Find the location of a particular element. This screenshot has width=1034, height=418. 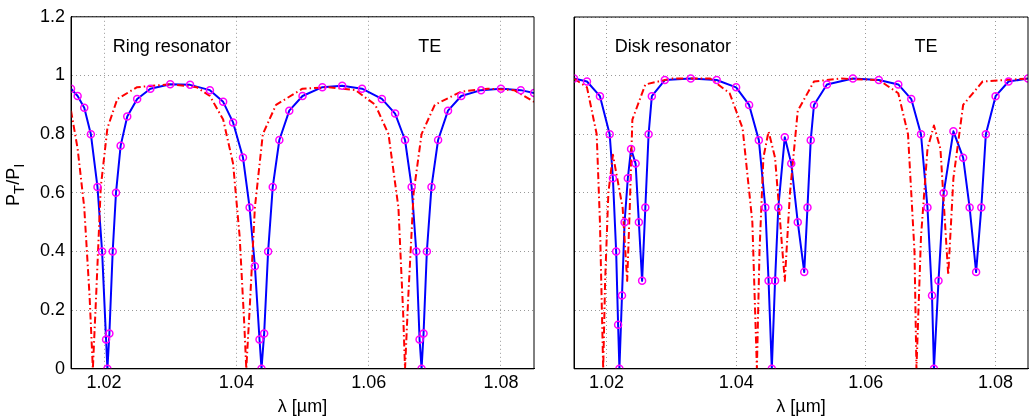

annotation: Disk resonator is located at coordinates (672, 45).